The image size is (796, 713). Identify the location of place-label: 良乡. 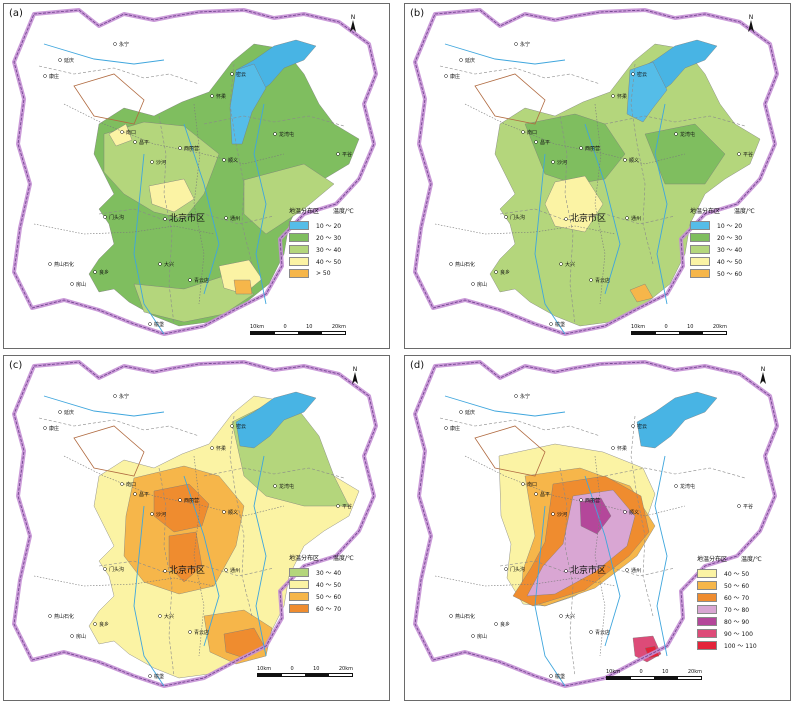
(505, 272).